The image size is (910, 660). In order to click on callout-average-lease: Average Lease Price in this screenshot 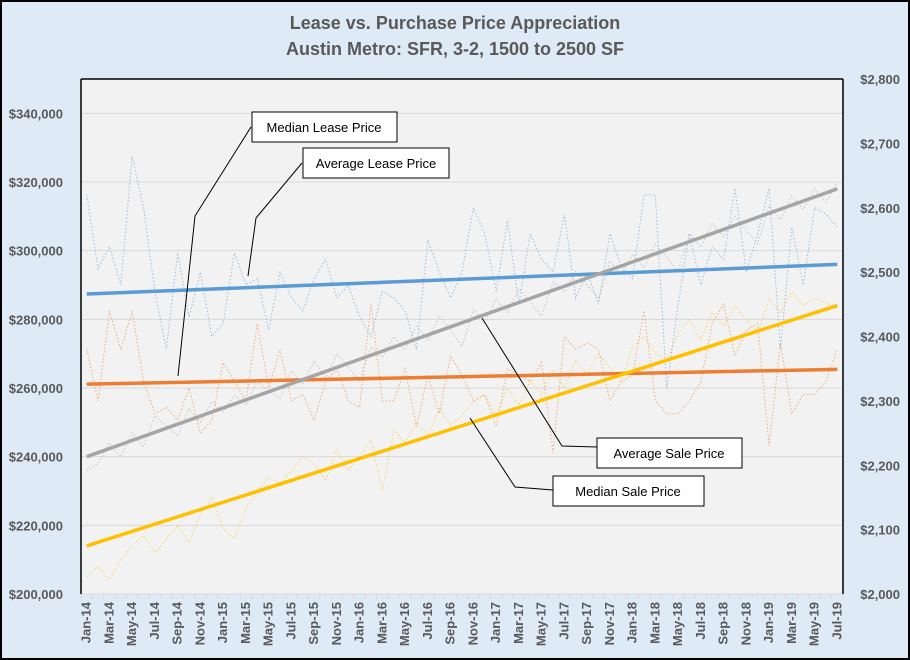, I will do `click(348, 212)`.